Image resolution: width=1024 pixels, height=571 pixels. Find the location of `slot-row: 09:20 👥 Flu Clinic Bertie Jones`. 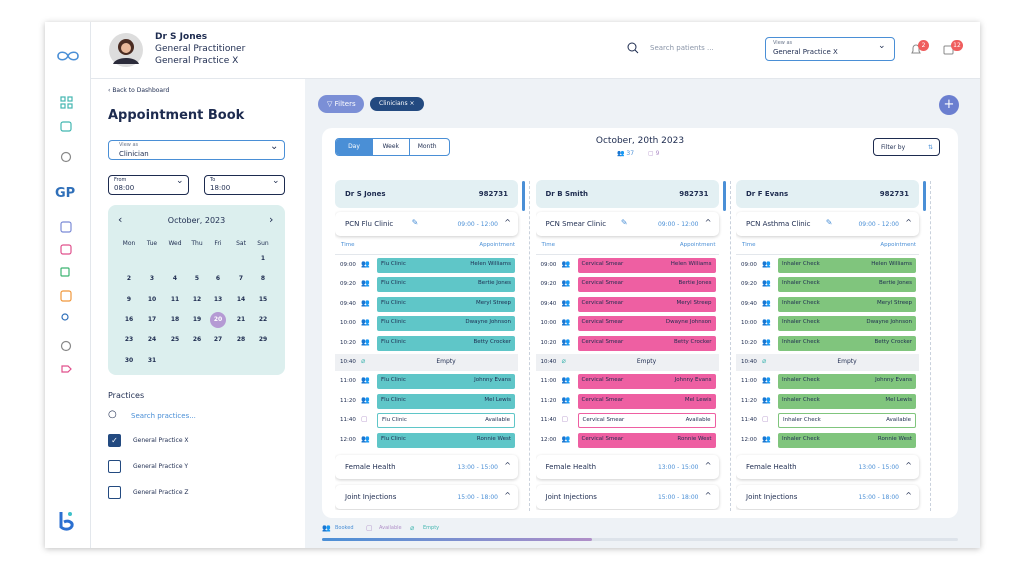

slot-row: 09:20 👥 Flu Clinic Bertie Jones is located at coordinates (426, 284).